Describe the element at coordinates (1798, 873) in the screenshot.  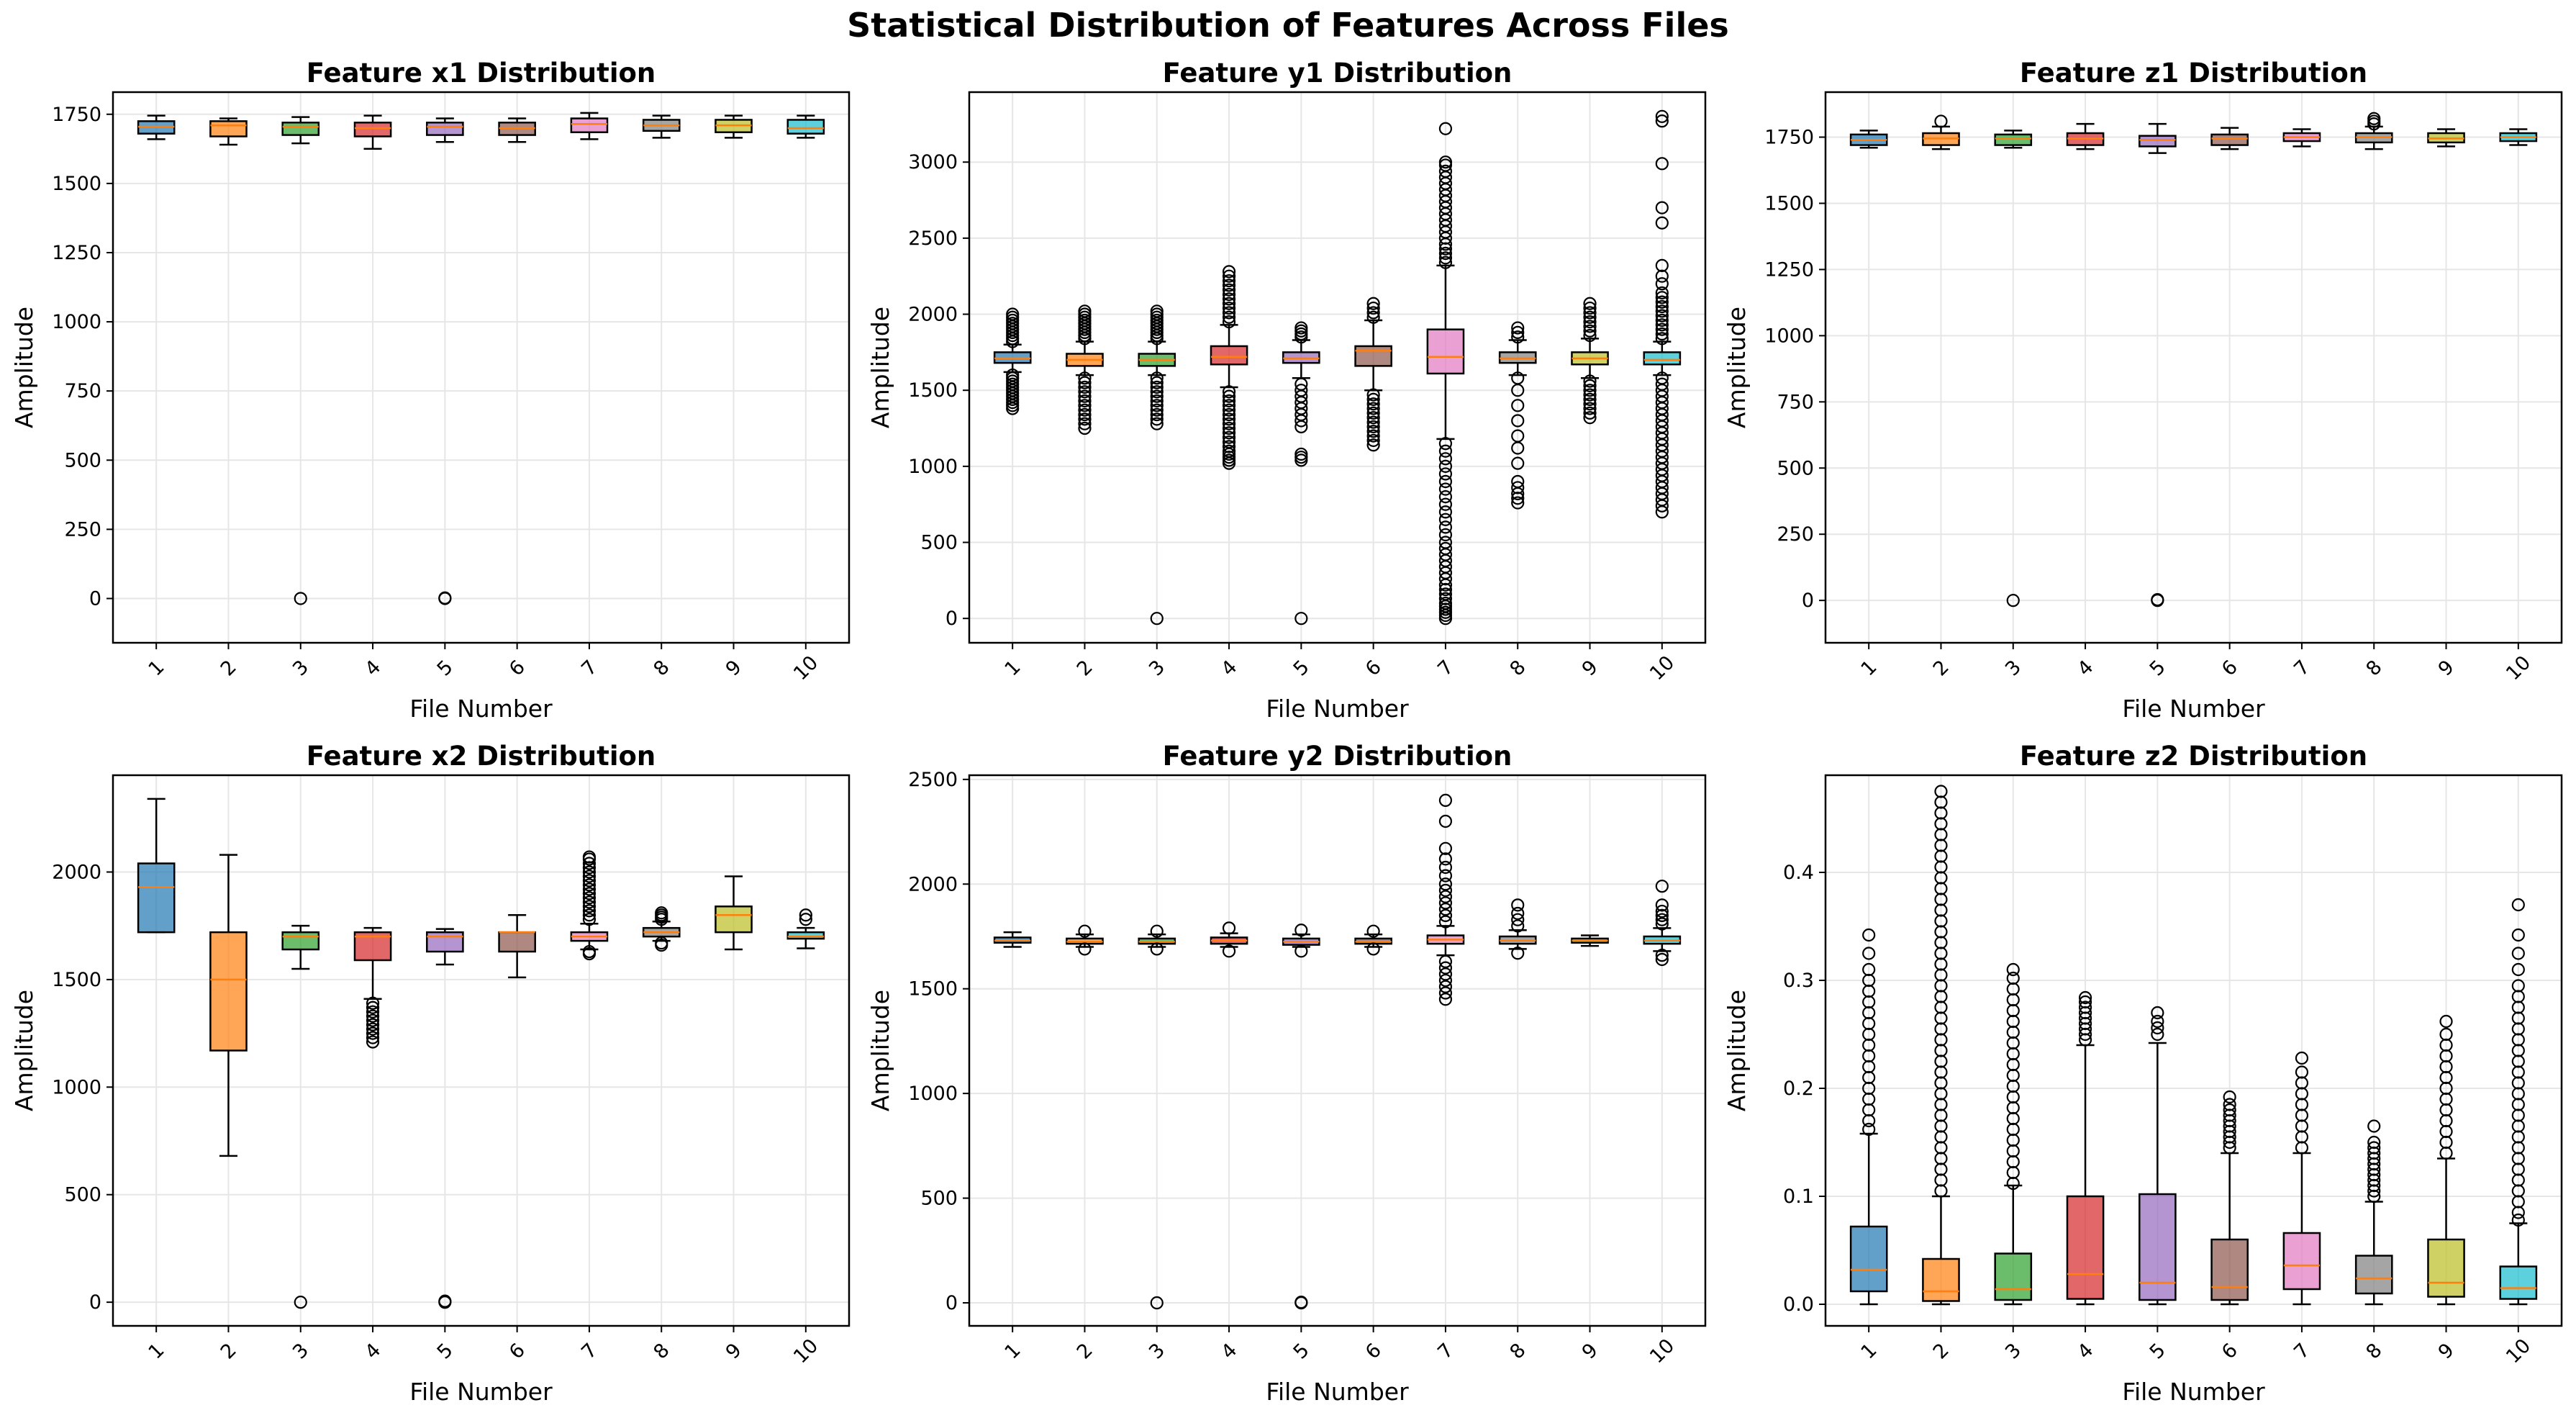
I see `y-tick-label: 0.4` at that location.